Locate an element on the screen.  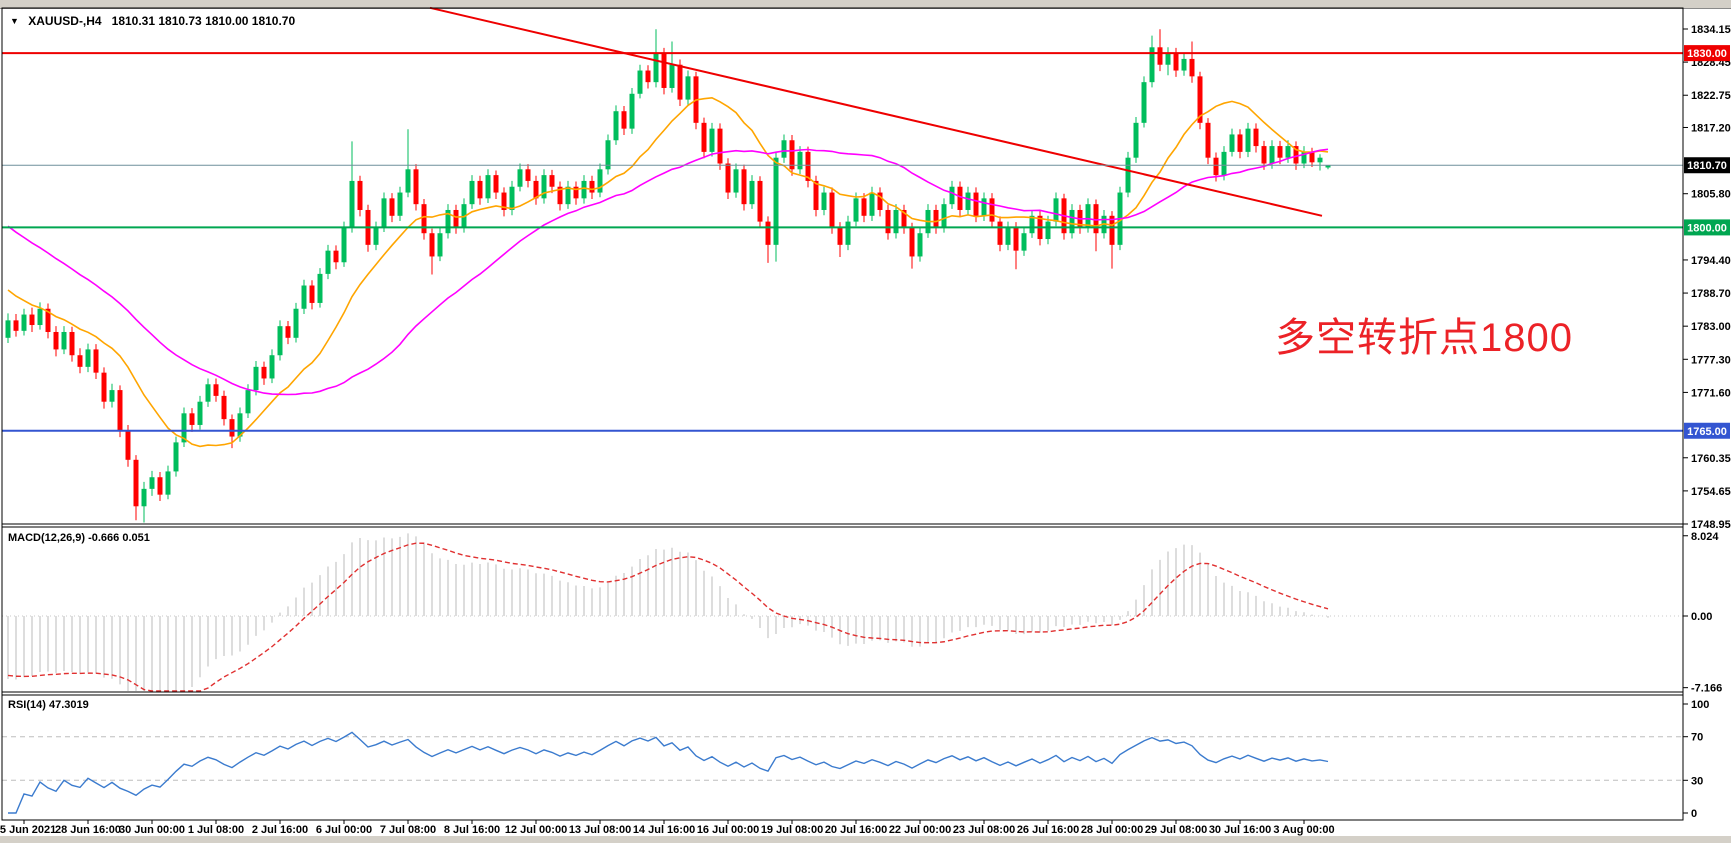
chart-text-annotation: 多空转折点1800 is located at coordinates (1424, 338).